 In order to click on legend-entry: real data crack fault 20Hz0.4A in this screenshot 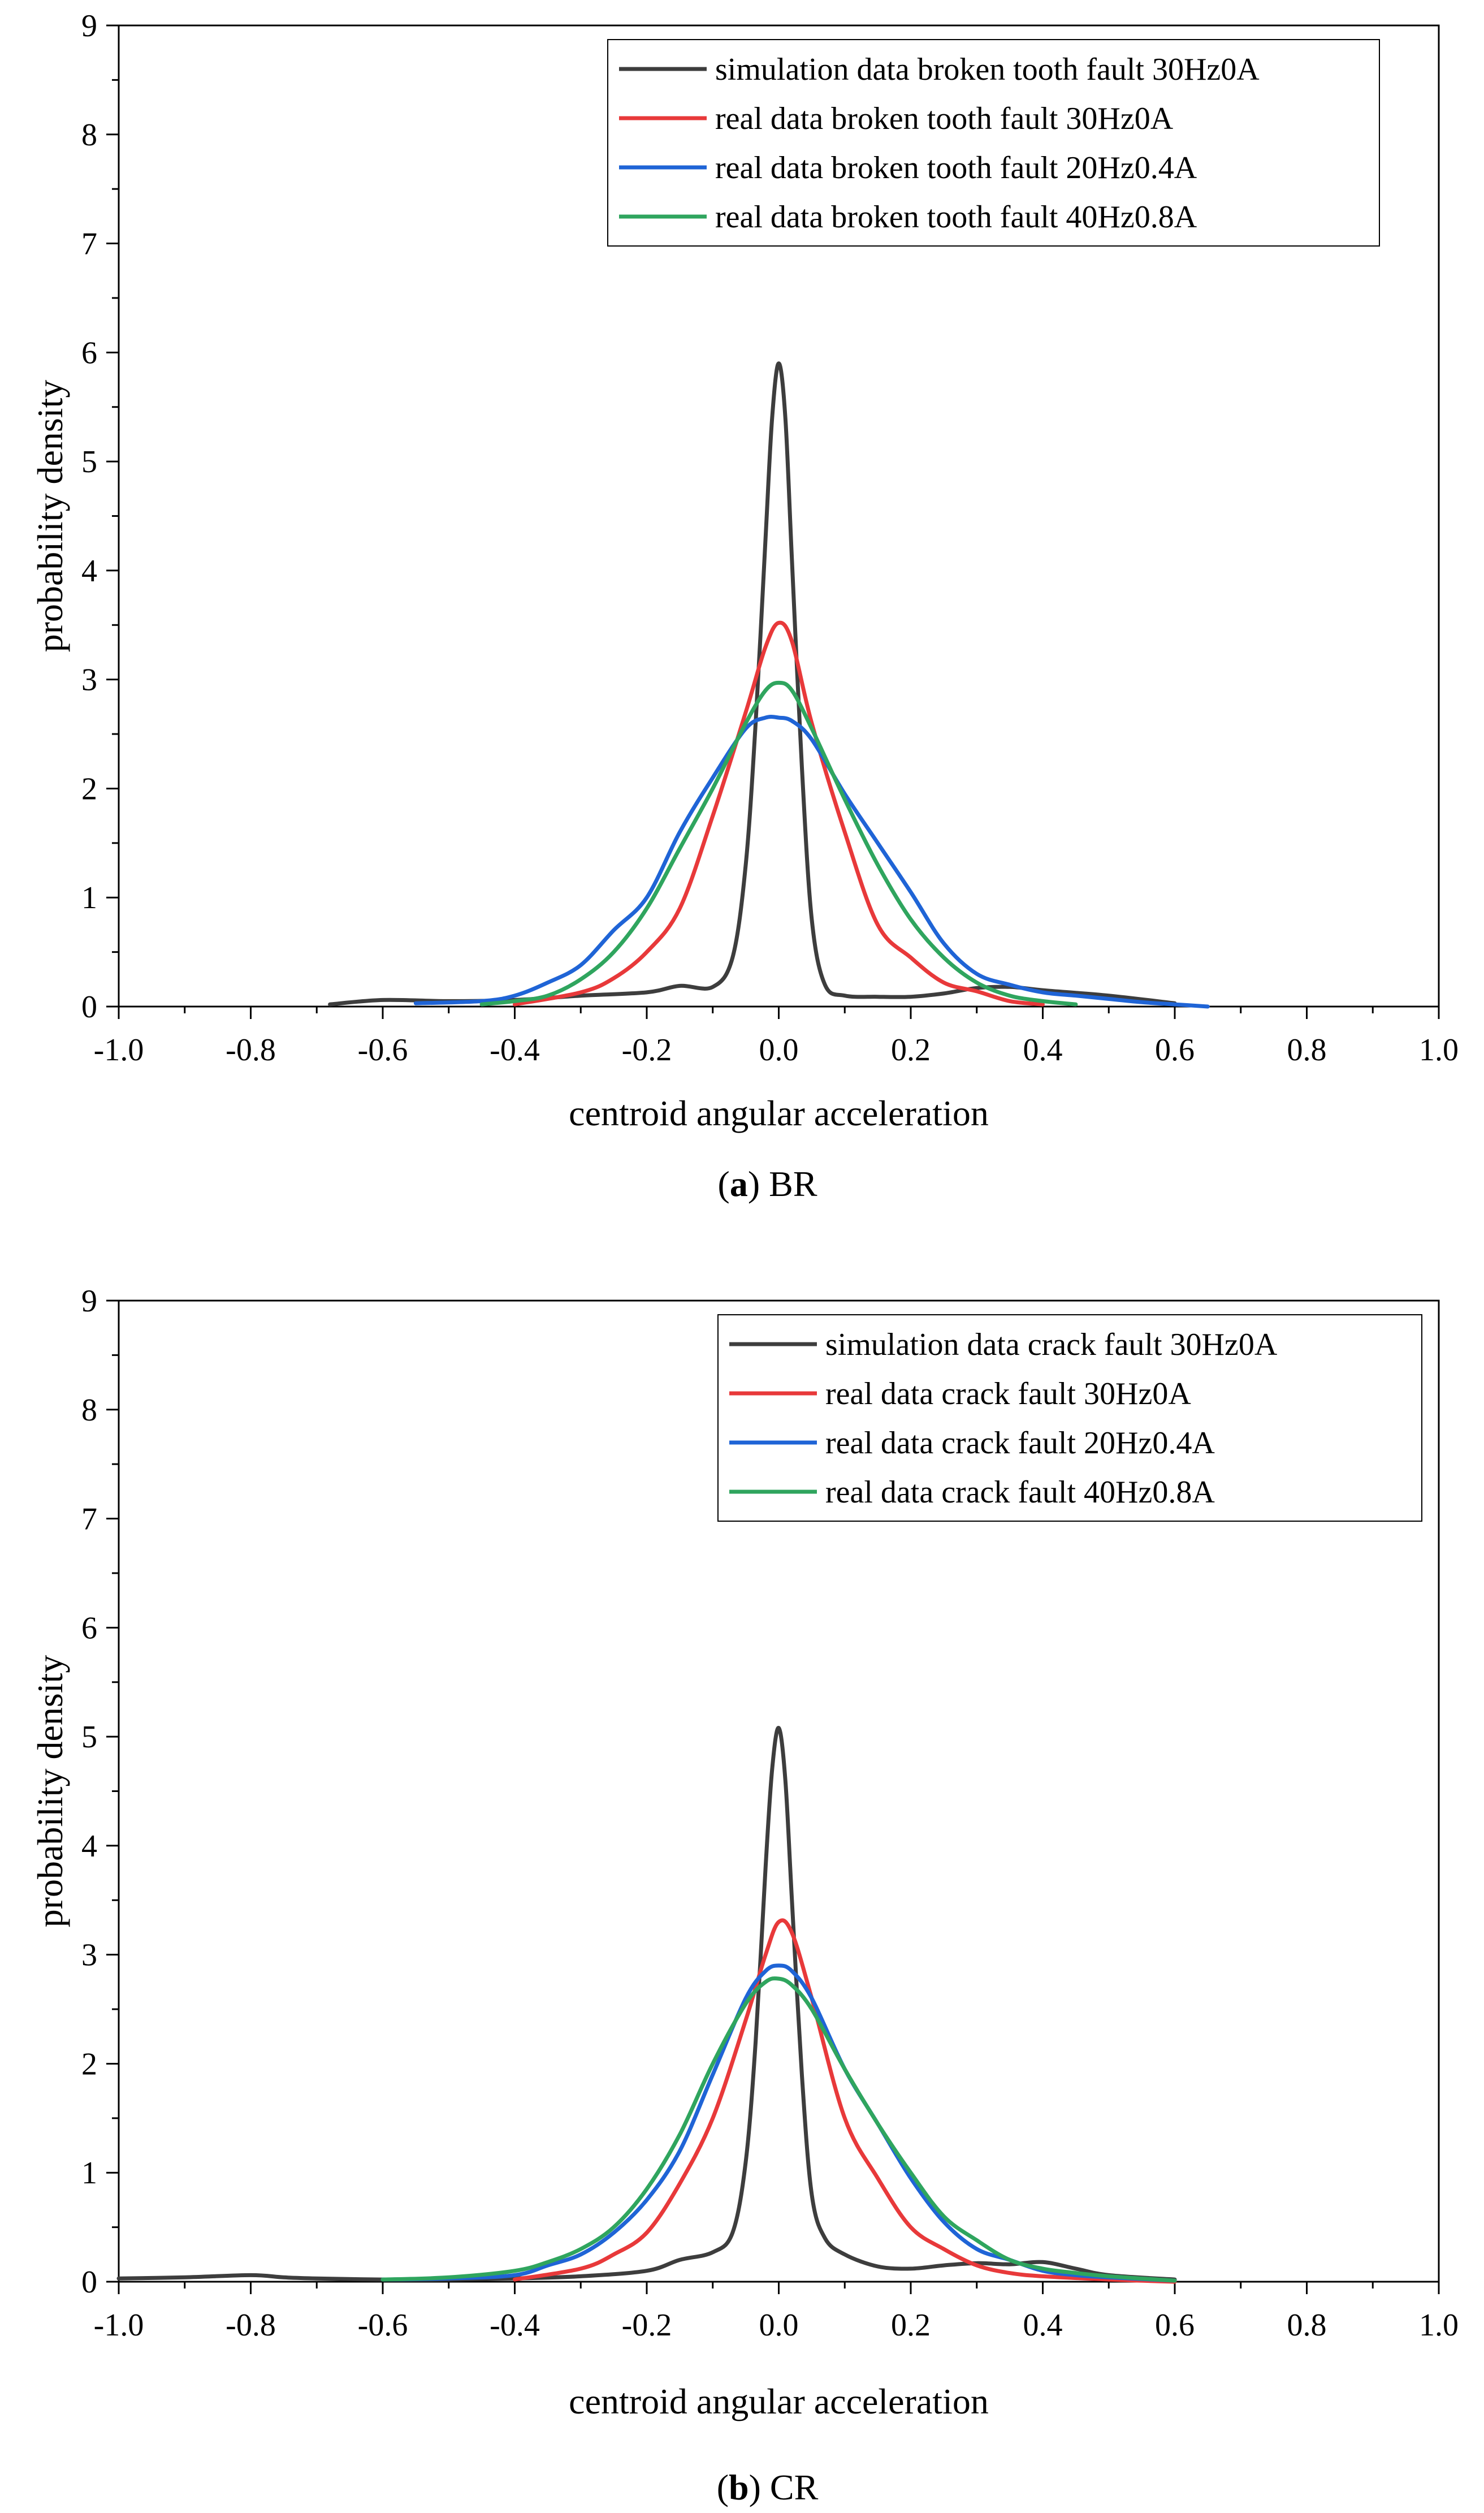, I will do `click(1020, 1443)`.